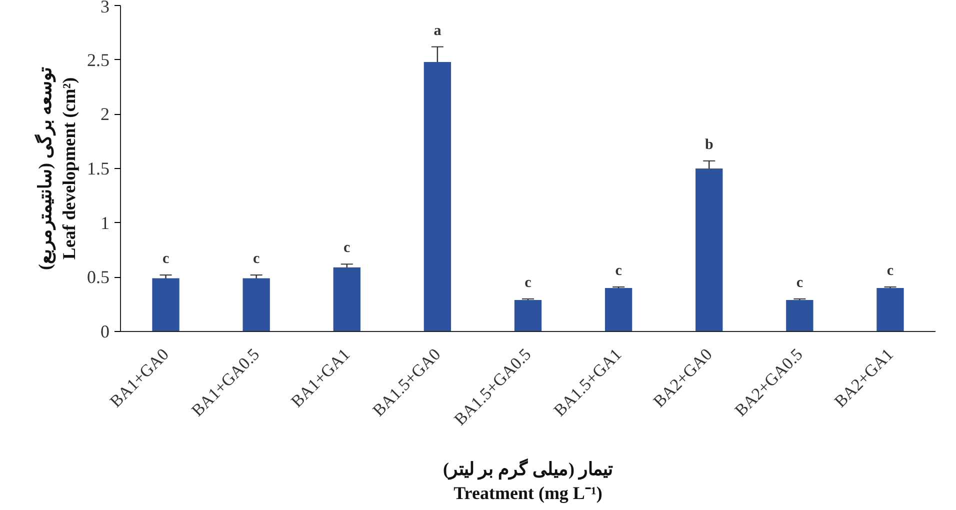 The width and height of the screenshot is (956, 510). I want to click on y-tick-label: 2.5, so click(98, 60).